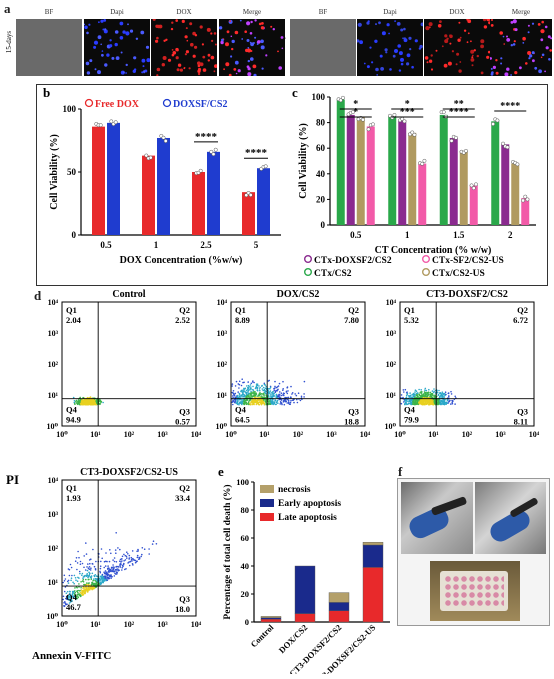  I want to click on micrograph-dox-15days, so click(184, 47).